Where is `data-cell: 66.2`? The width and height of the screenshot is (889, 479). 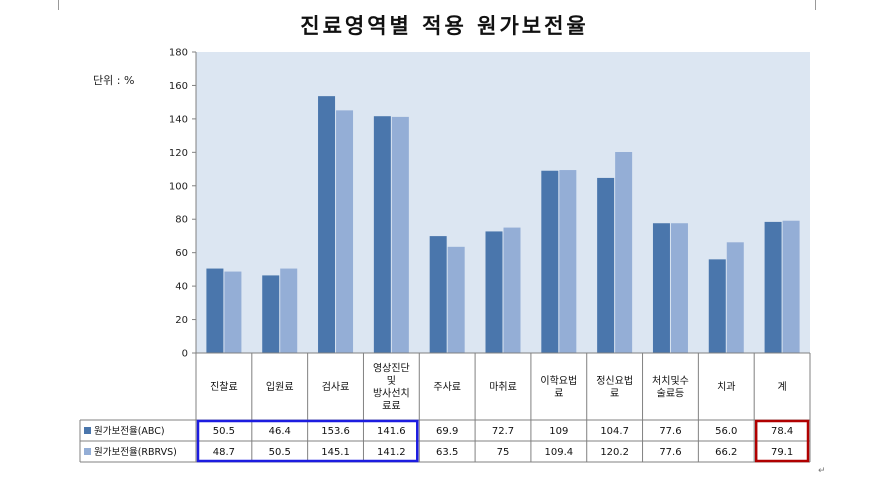 data-cell: 66.2 is located at coordinates (726, 452).